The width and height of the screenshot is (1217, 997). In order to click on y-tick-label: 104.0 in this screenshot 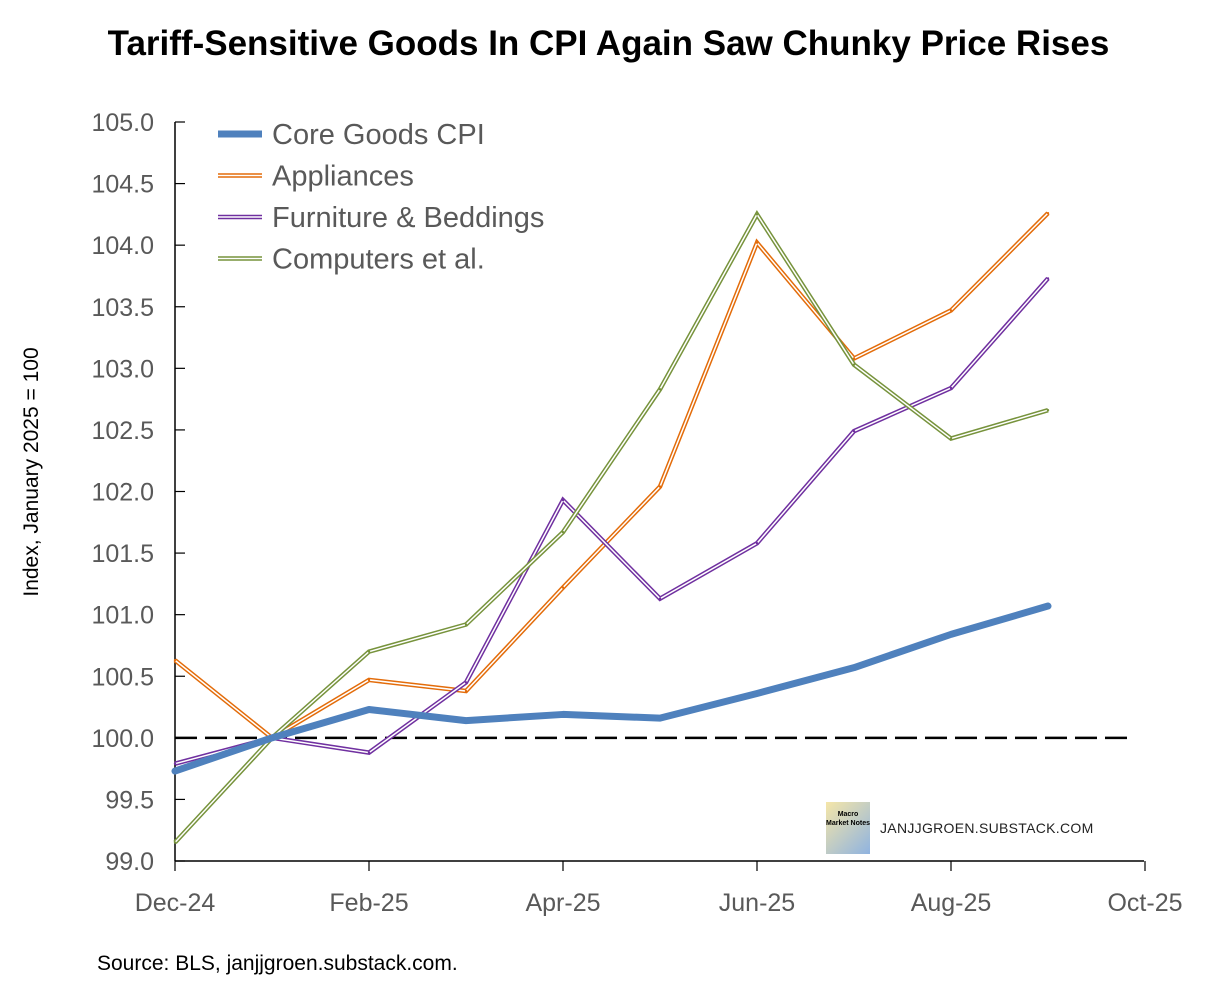, I will do `click(122, 246)`.